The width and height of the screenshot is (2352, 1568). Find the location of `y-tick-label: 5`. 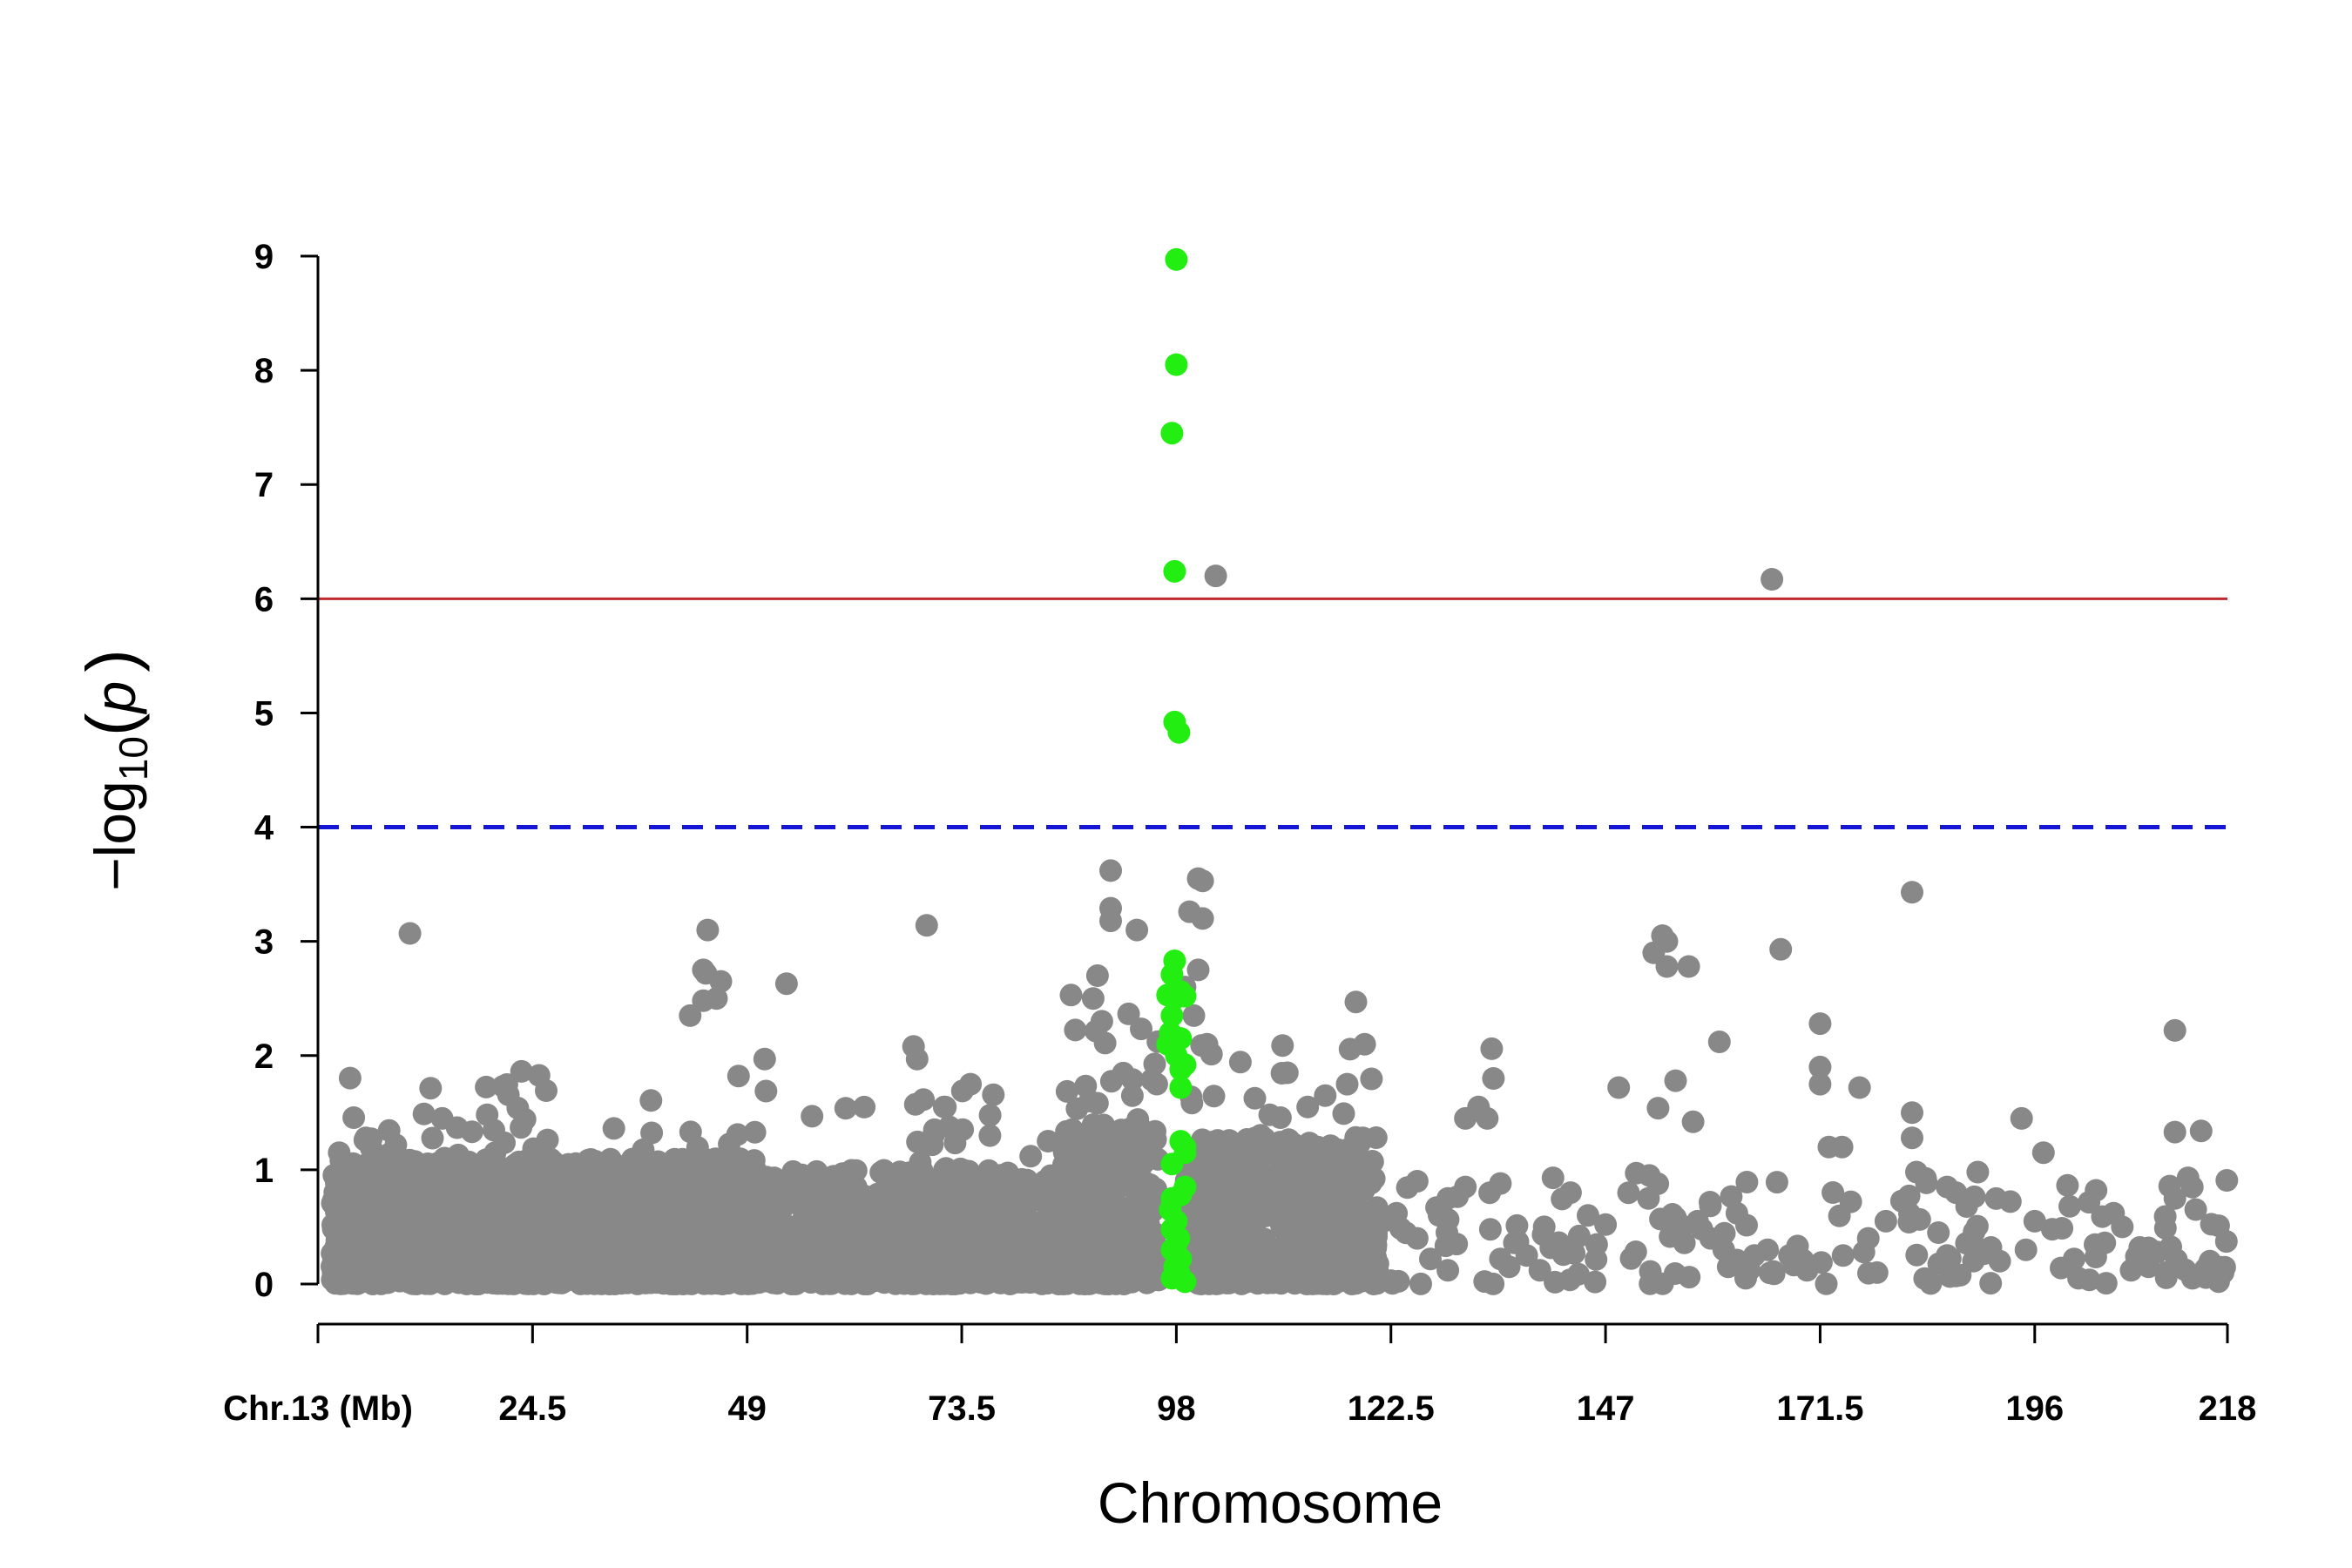

y-tick-label: 5 is located at coordinates (264, 713).